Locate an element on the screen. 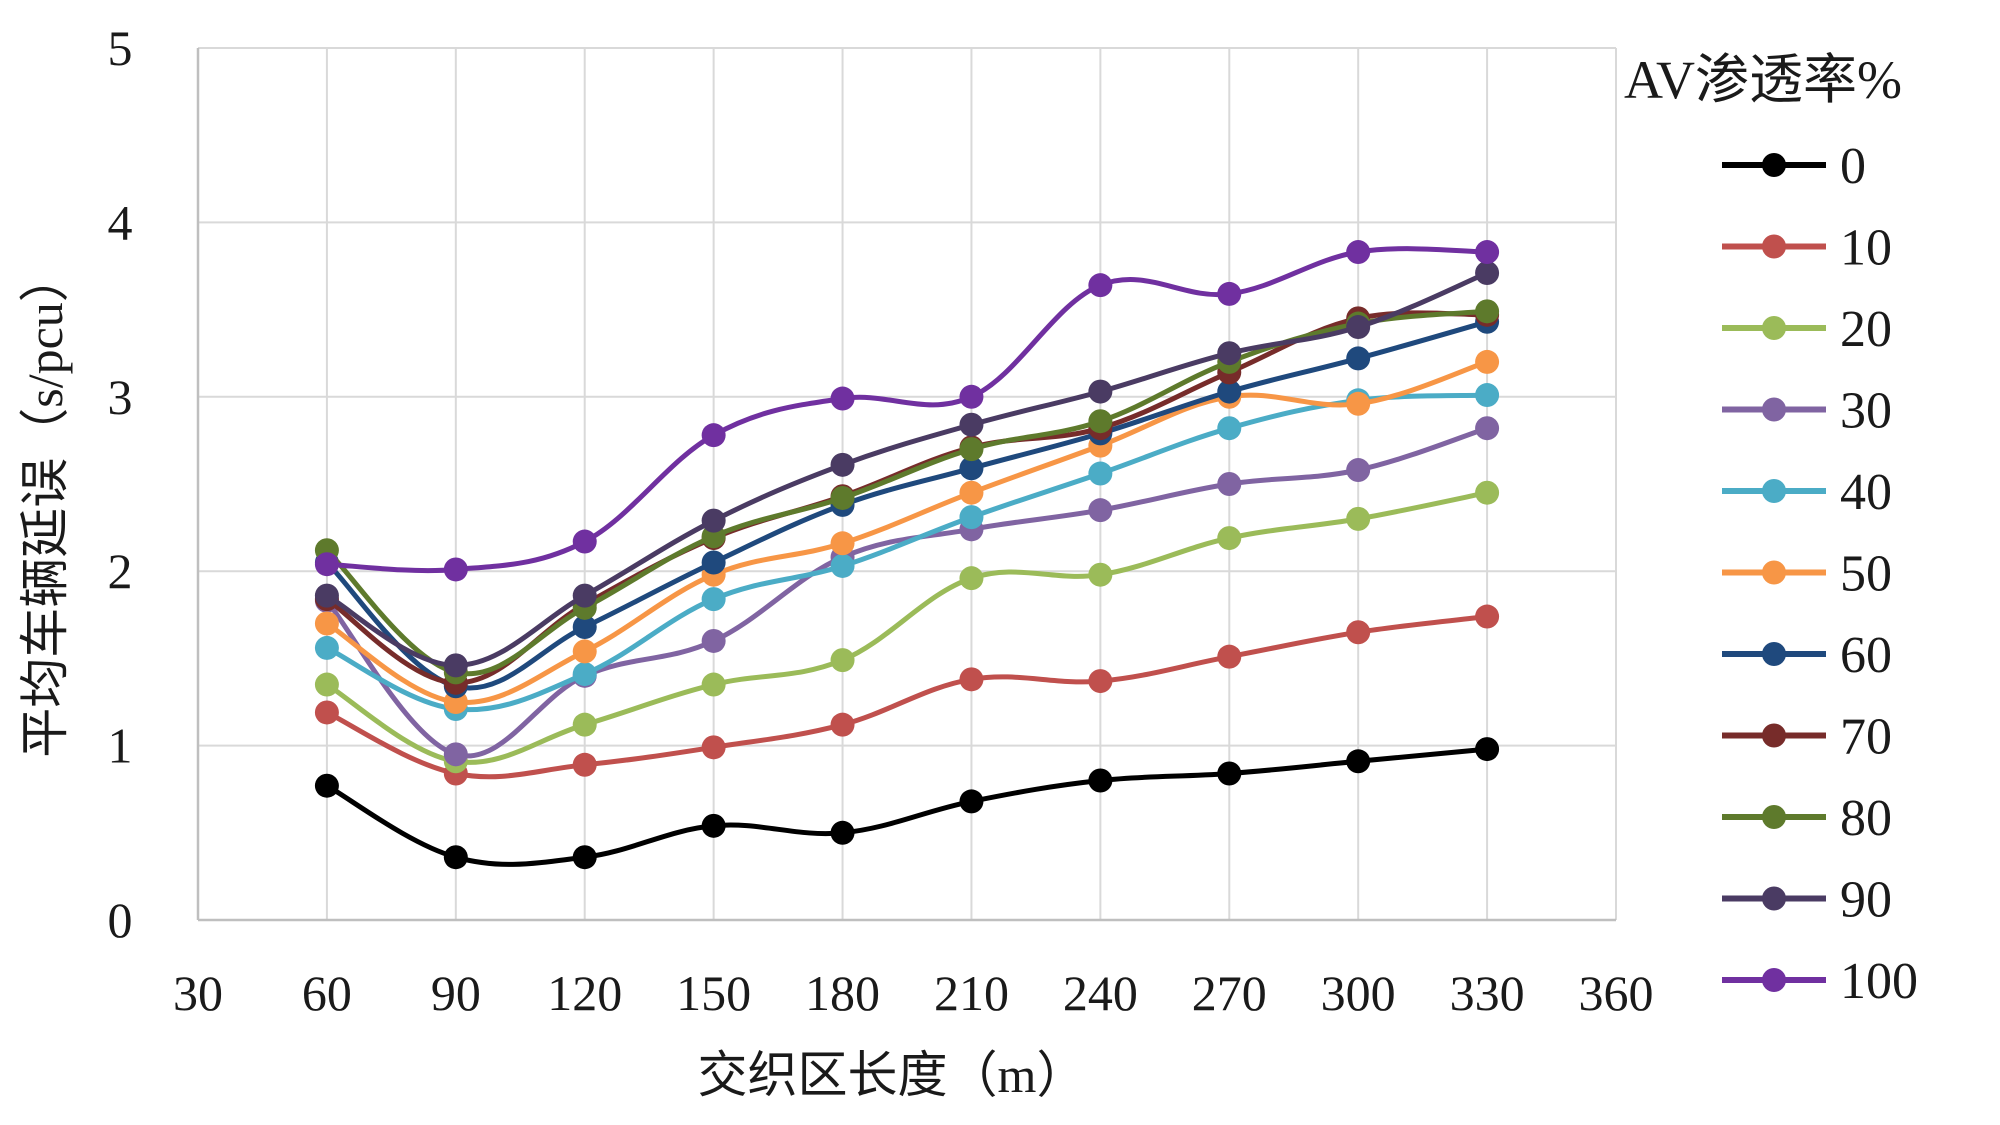 The height and width of the screenshot is (1125, 2000). x-tick-label: 300 is located at coordinates (1358, 993).